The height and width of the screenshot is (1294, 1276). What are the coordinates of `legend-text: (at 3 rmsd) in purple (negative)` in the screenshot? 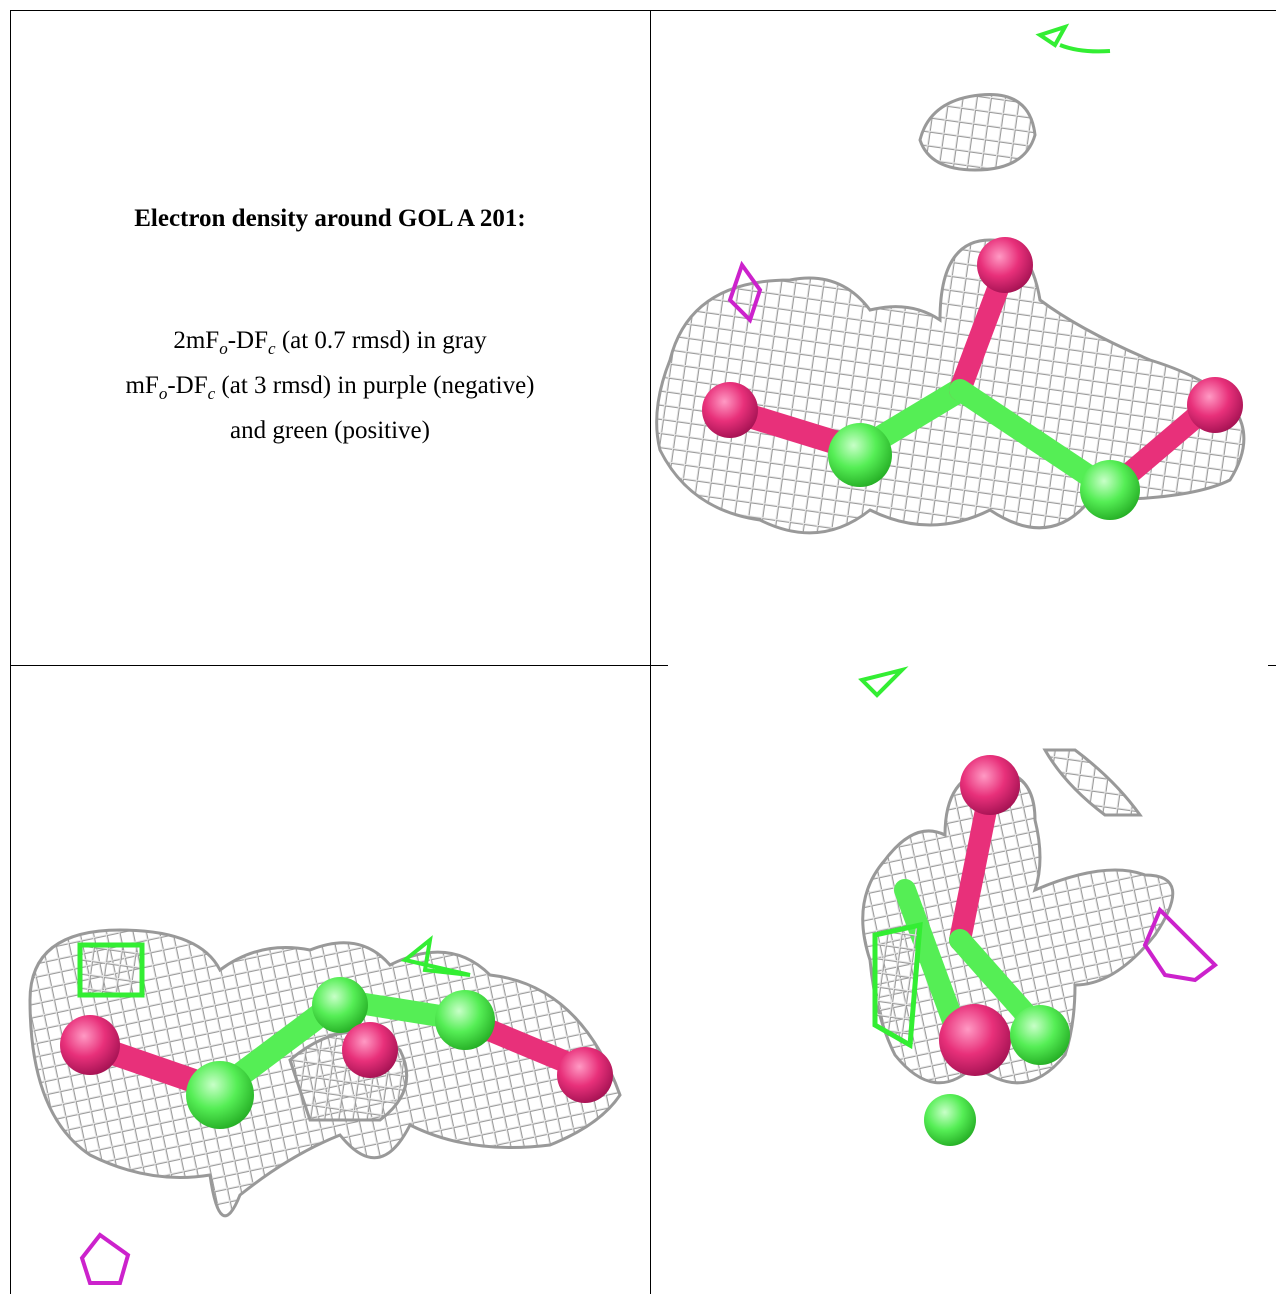 It's located at (375, 385).